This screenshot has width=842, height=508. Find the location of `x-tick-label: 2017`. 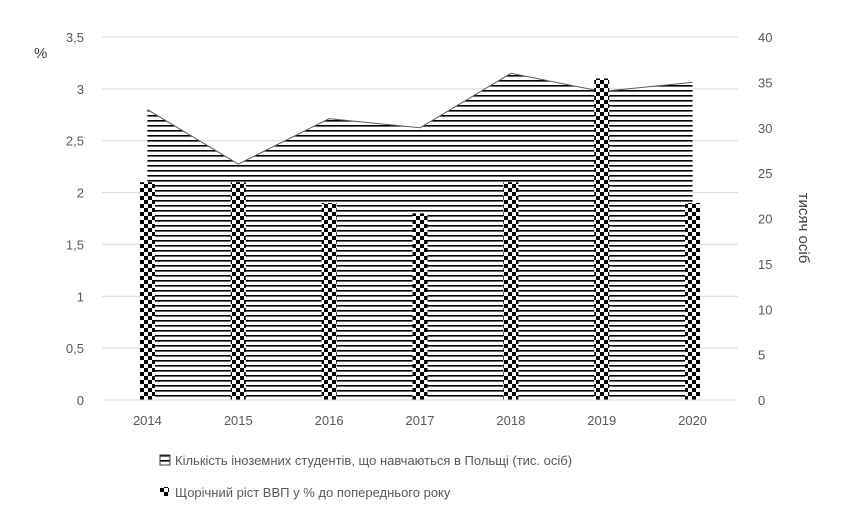

x-tick-label: 2017 is located at coordinates (420, 420).